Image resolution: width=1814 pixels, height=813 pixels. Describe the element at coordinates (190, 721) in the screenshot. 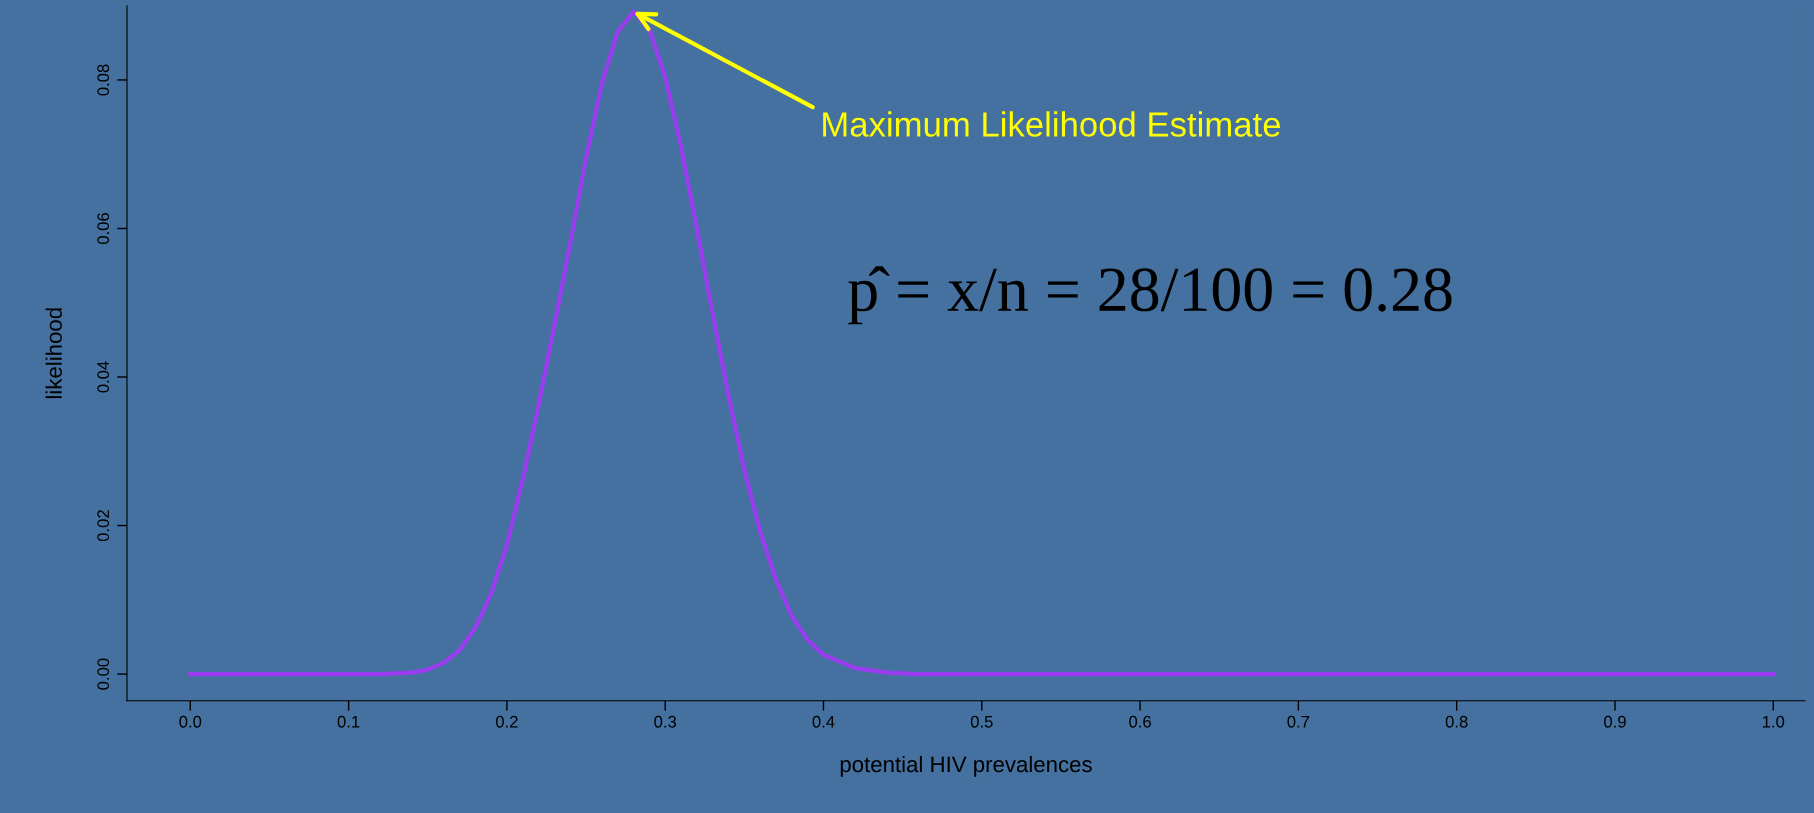

I see `x-tick-label: 0.0` at that location.